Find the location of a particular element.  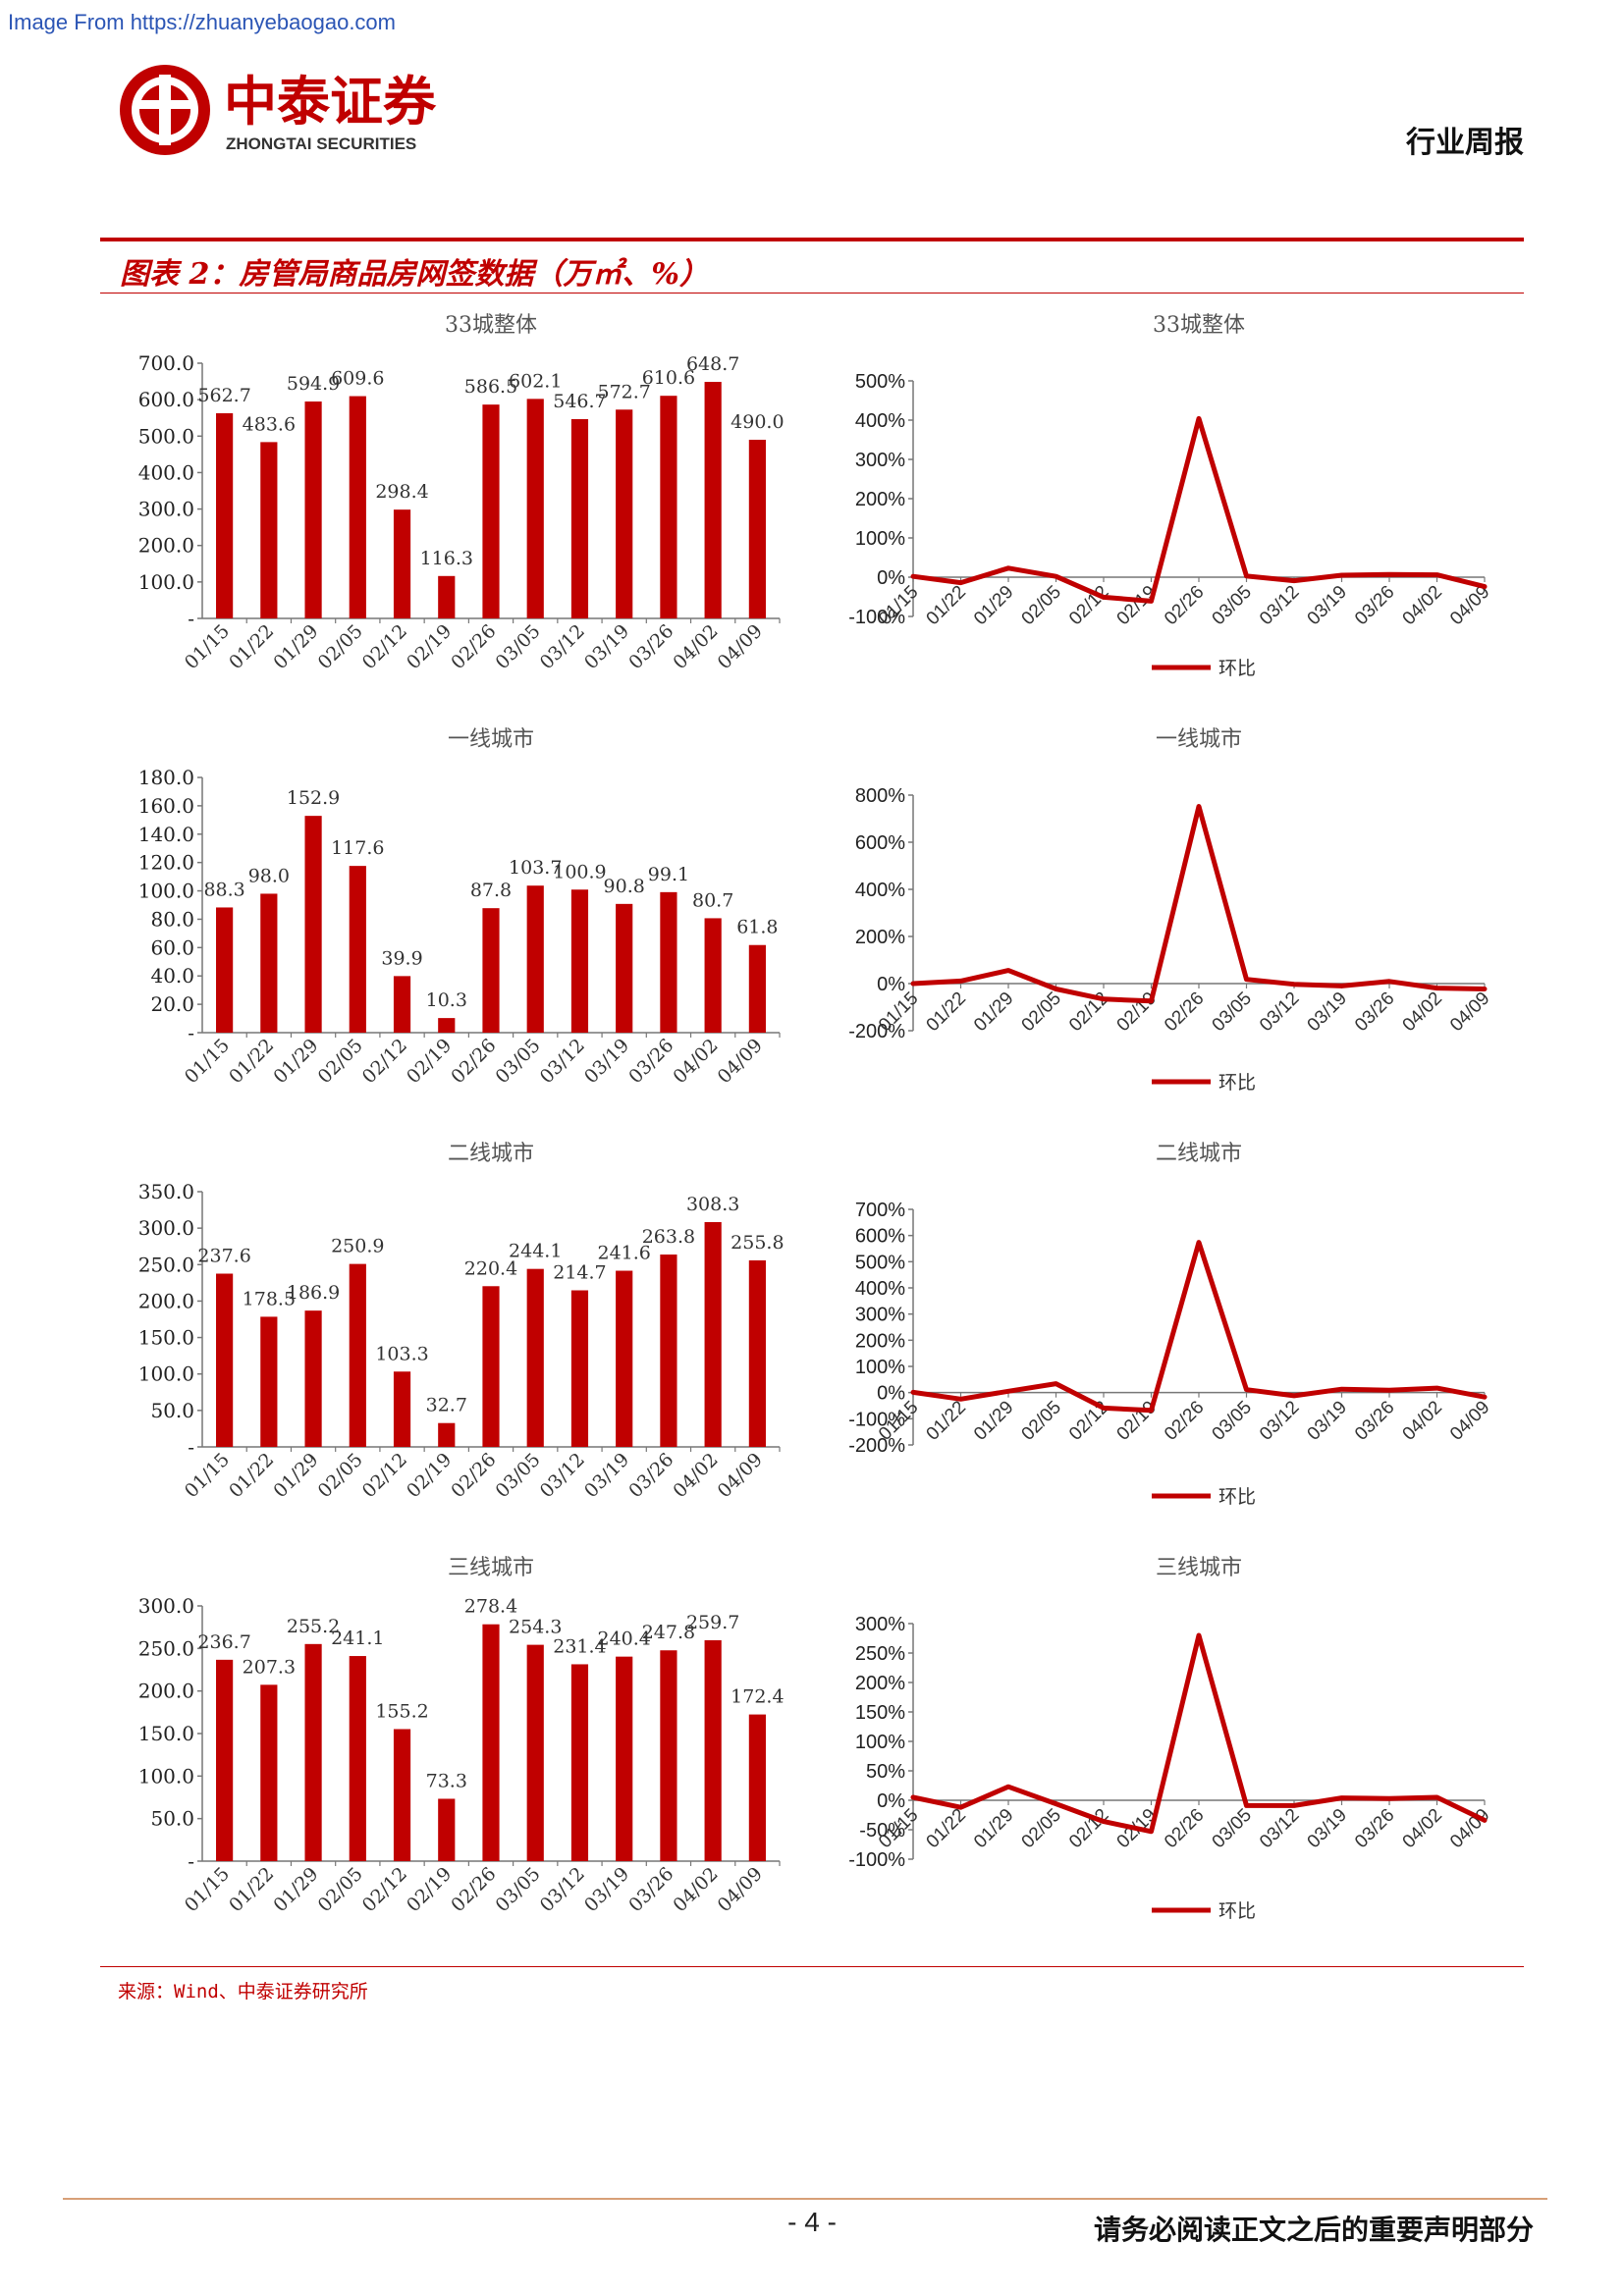

y-tick-label: 600.0 is located at coordinates (166, 399).